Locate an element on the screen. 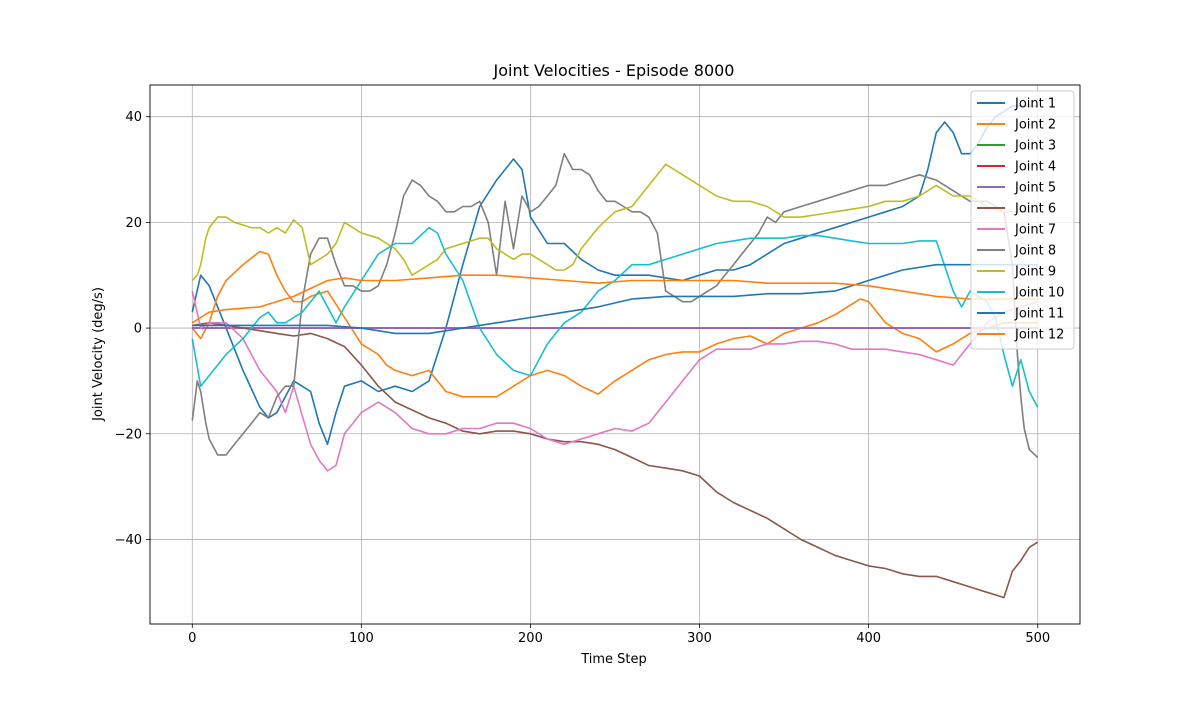  legend-label: Joint 3 is located at coordinates (1035, 146).